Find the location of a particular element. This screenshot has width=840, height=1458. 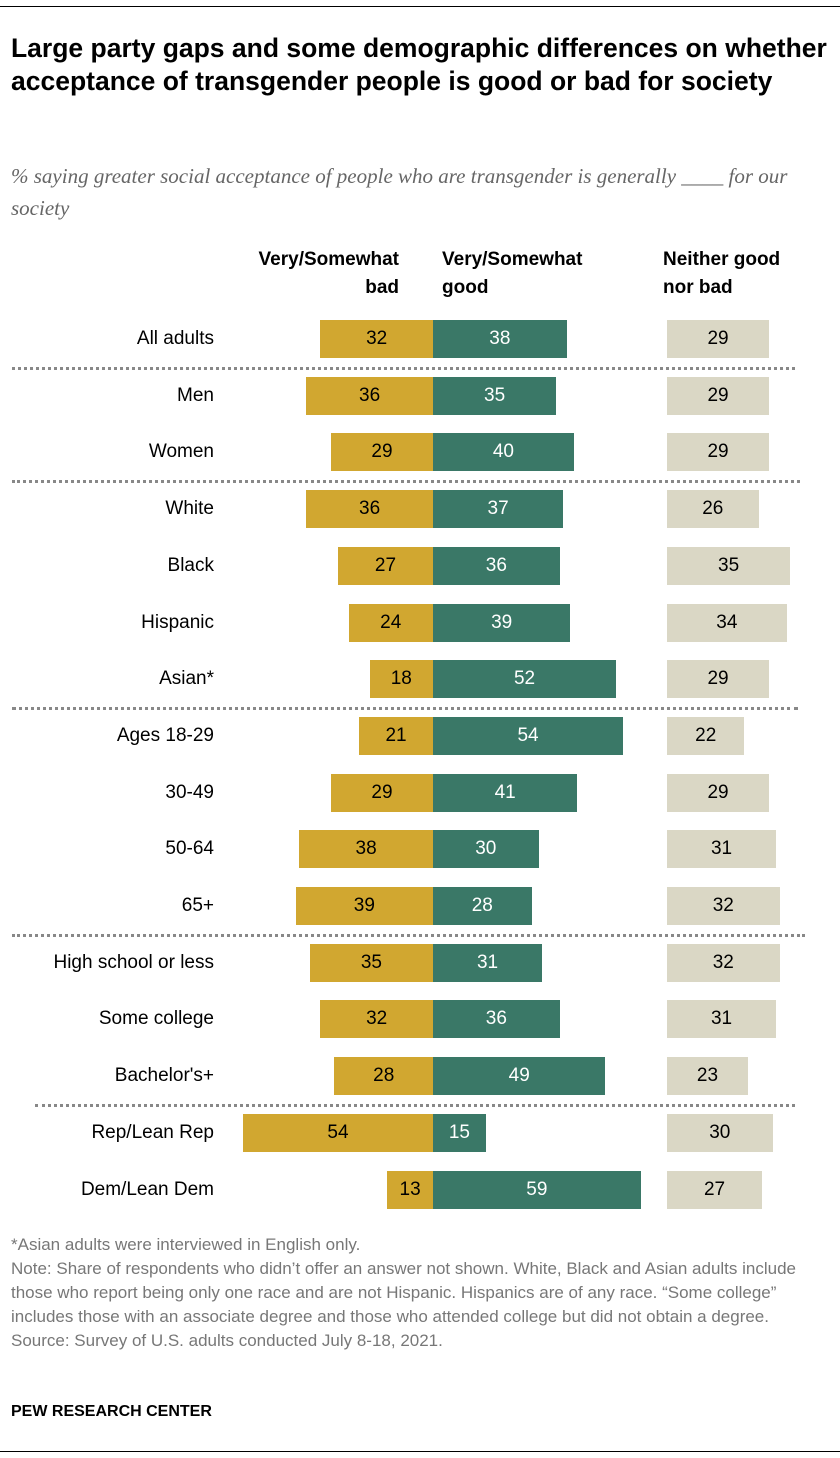

bar-good: 30 is located at coordinates (486, 849).